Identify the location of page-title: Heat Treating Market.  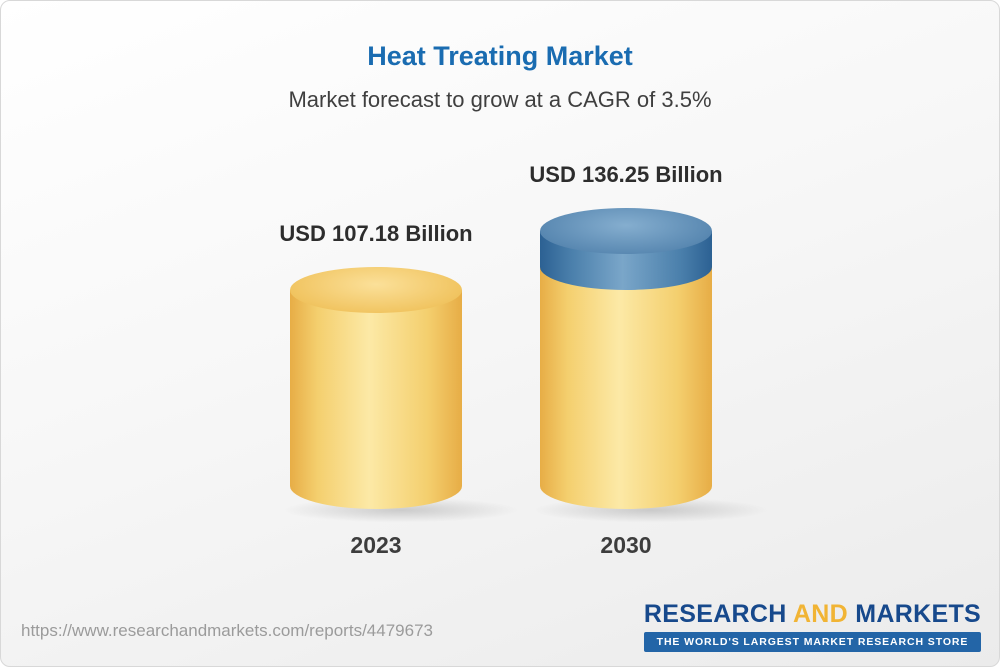
(500, 56).